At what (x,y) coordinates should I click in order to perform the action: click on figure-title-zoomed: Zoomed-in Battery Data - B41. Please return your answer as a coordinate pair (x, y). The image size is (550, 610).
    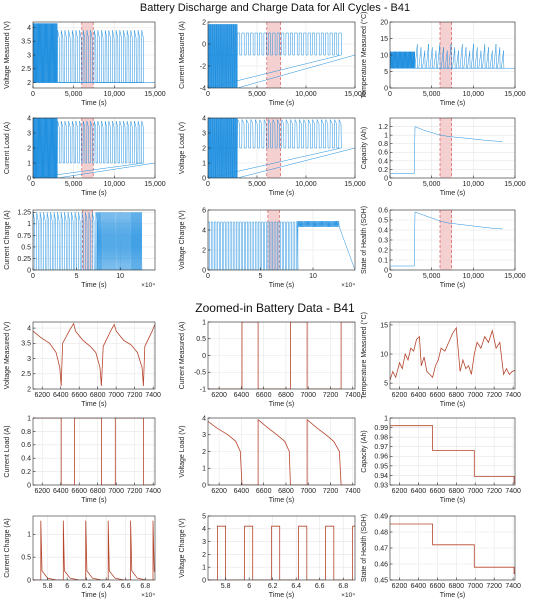
    Looking at the image, I should click on (275, 308).